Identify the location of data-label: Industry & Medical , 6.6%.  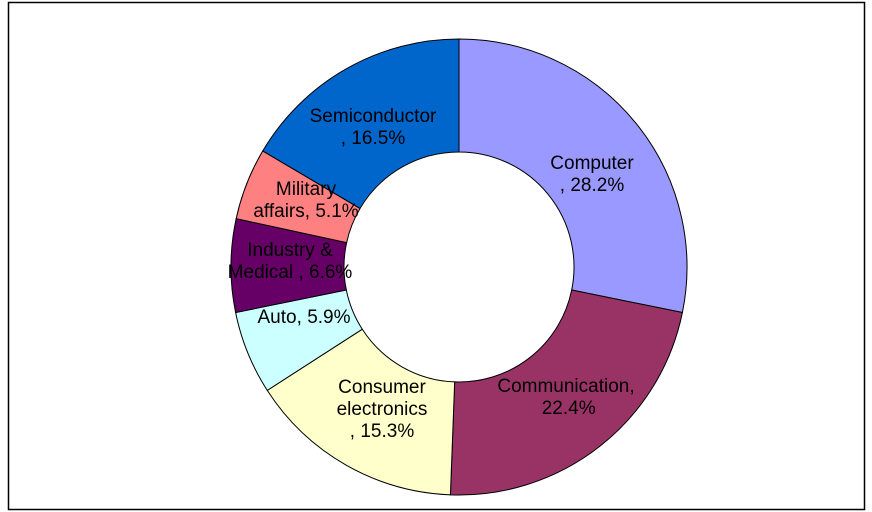
(290, 262).